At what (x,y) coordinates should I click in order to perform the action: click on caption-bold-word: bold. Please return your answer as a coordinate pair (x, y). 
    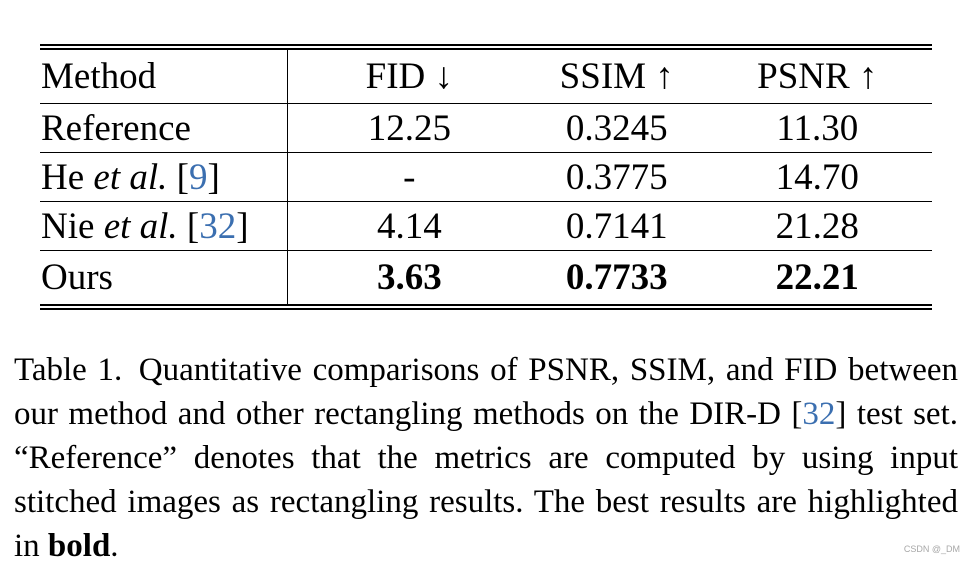
    Looking at the image, I should click on (79, 546).